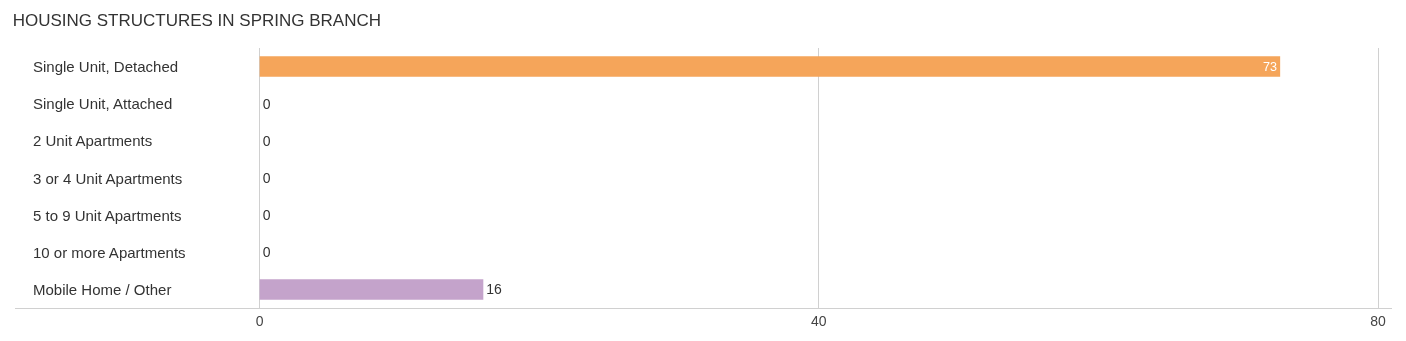 This screenshot has height=341, width=1406. Describe the element at coordinates (103, 103) in the screenshot. I see `y-tick-label: Single Unit, Attached` at that location.